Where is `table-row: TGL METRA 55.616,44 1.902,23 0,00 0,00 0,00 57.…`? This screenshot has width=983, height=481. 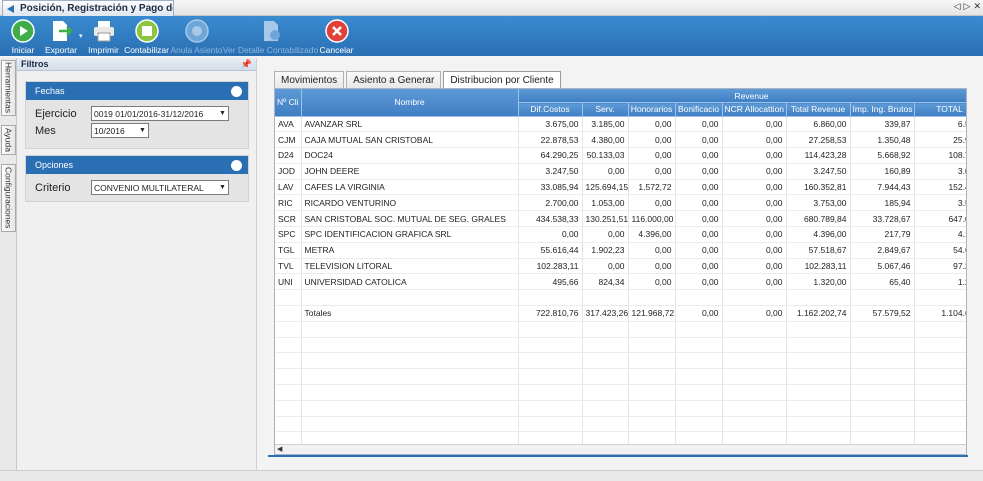
table-row: TGL METRA 55.616,44 1.902,23 0,00 0,00 0,00 57.… is located at coordinates (620, 250).